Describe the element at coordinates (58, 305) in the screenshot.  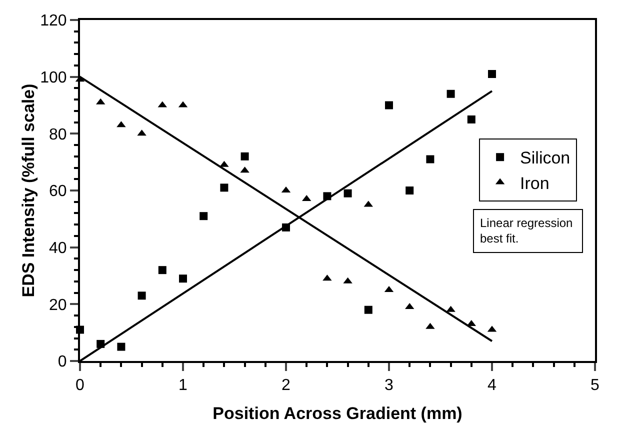
I see `y-tick-label: 20` at that location.